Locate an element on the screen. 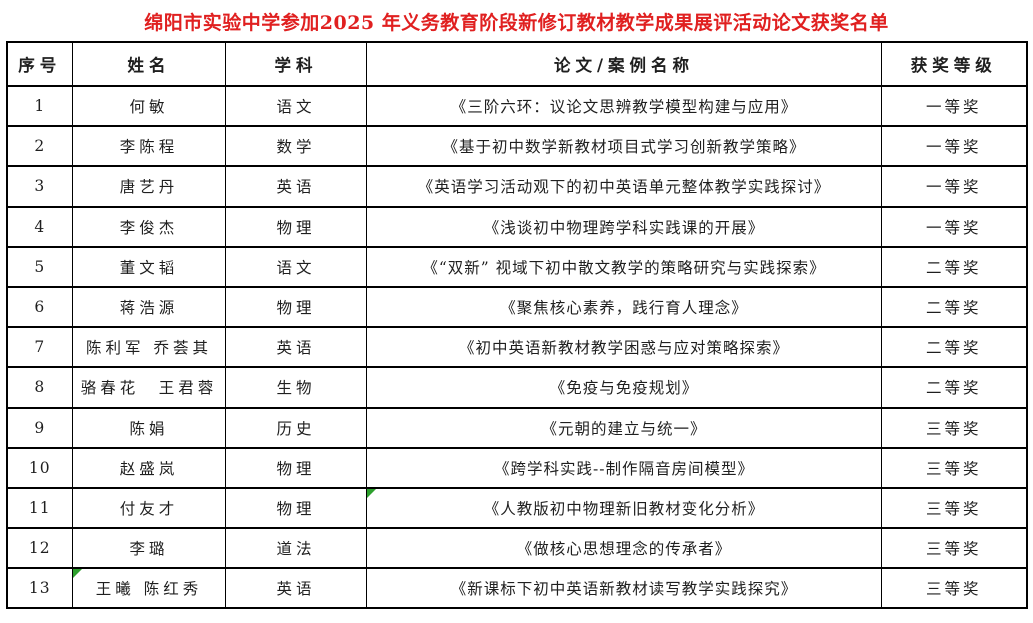 The width and height of the screenshot is (1033, 623). cell-no: 8 is located at coordinates (39, 387).